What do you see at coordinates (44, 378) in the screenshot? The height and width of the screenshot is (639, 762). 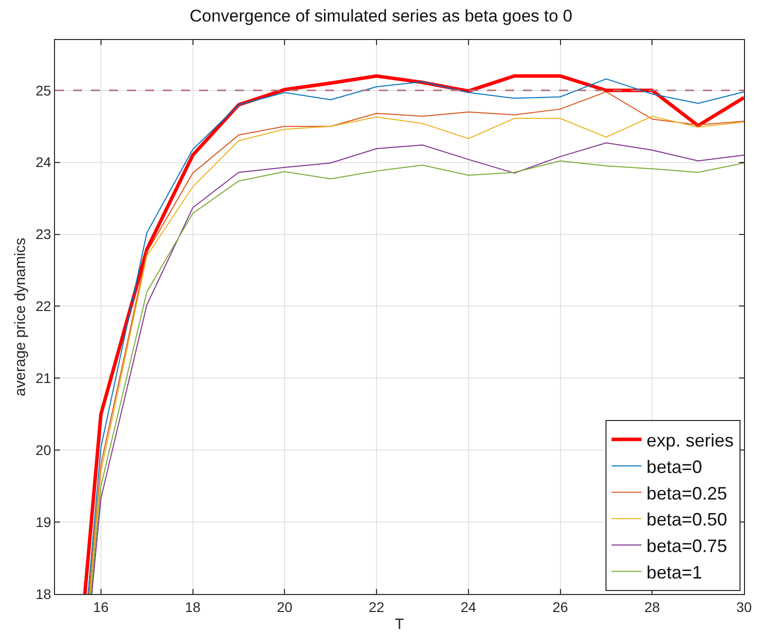 I see `y-tick-label: 21` at bounding box center [44, 378].